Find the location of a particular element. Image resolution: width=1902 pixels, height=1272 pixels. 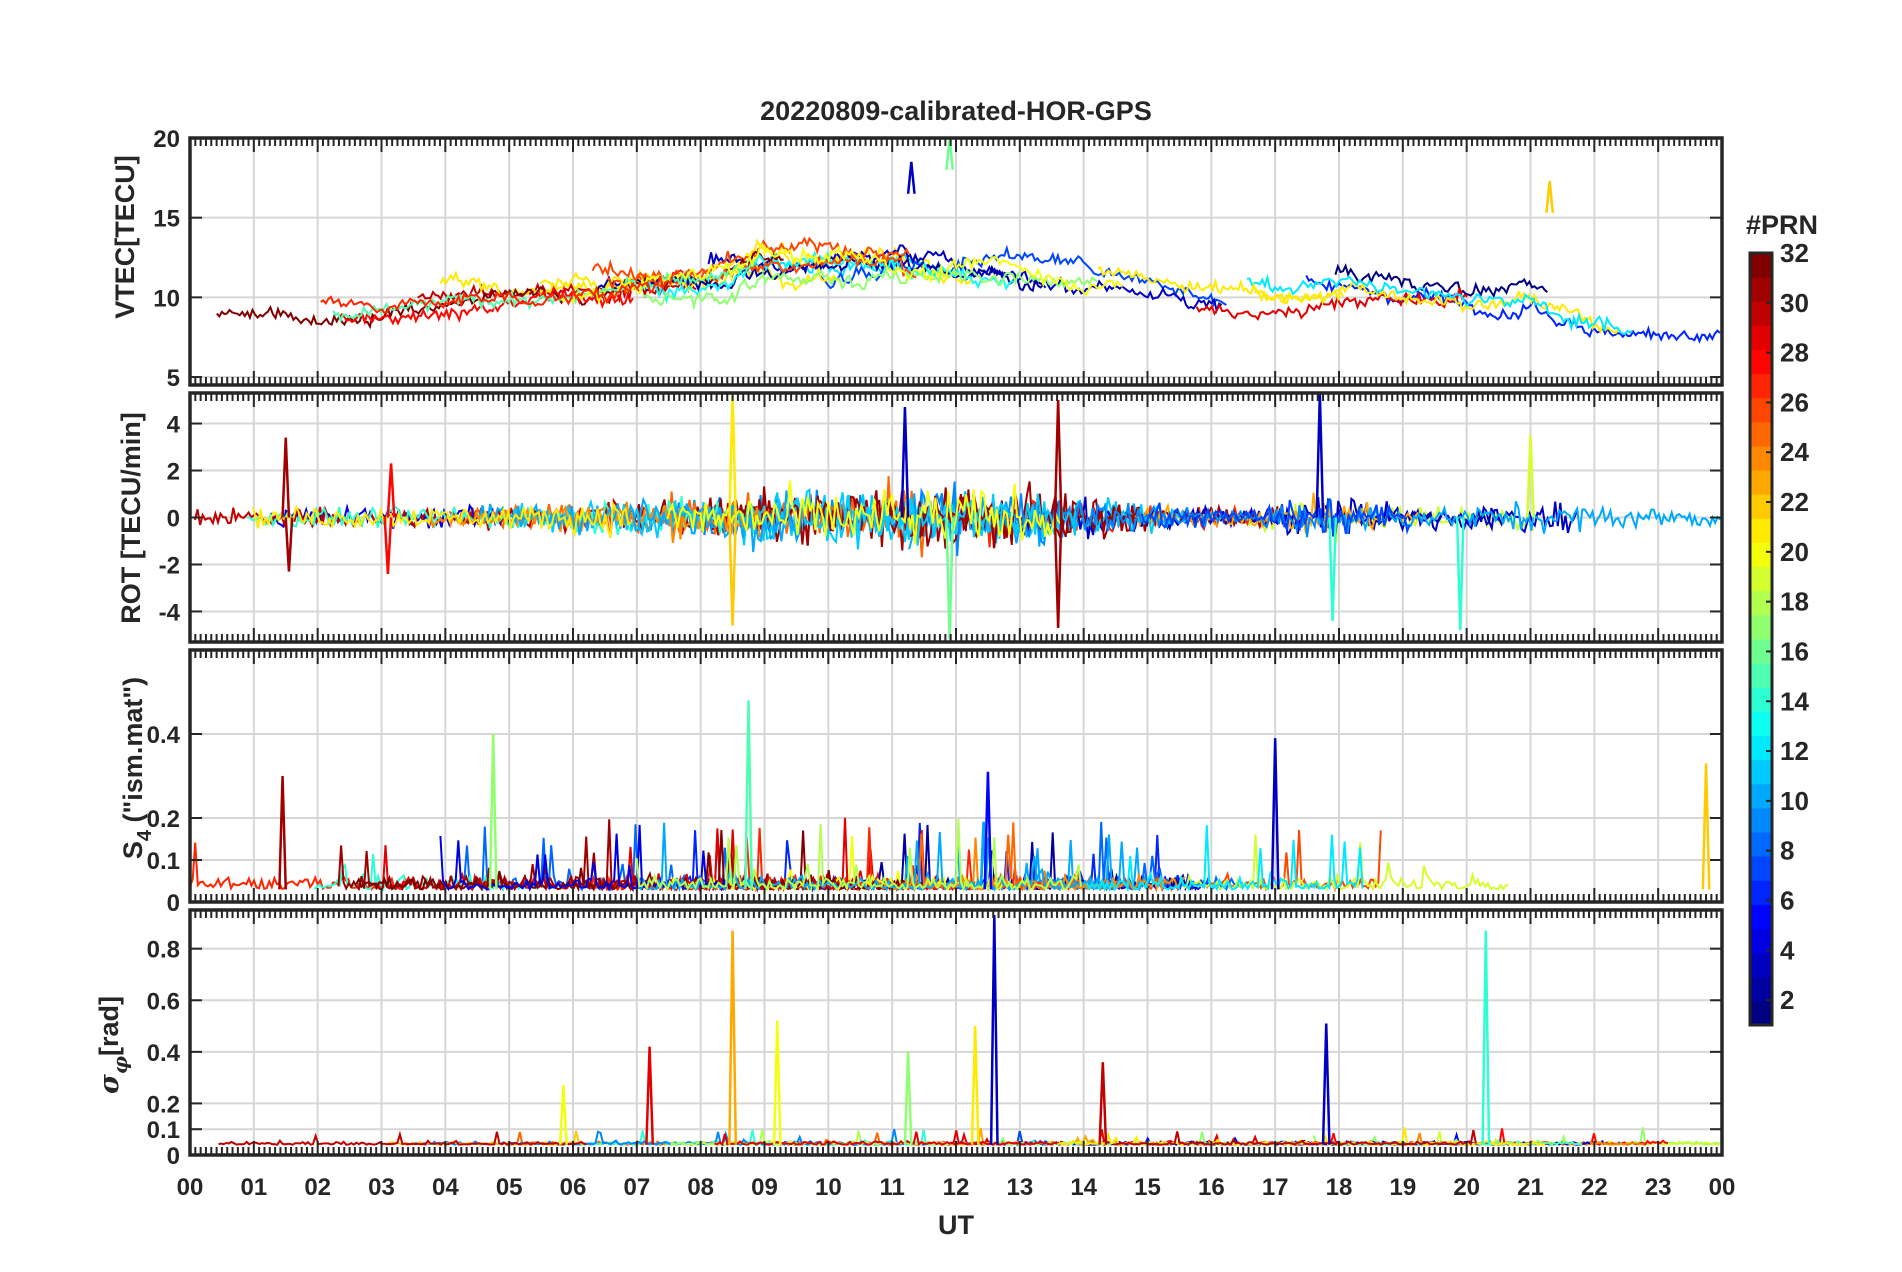

colorbar-tick-label: 4 is located at coordinates (1787, 950).